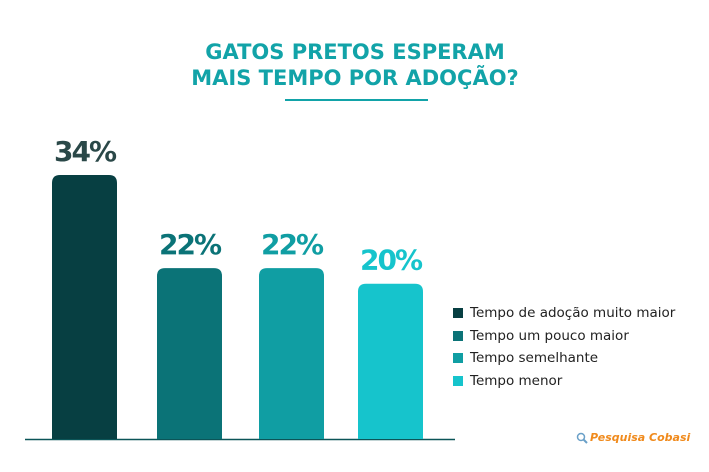  Describe the element at coordinates (355, 52) in the screenshot. I see `chart-title: GATOS PRETOS ESPERAM` at that location.